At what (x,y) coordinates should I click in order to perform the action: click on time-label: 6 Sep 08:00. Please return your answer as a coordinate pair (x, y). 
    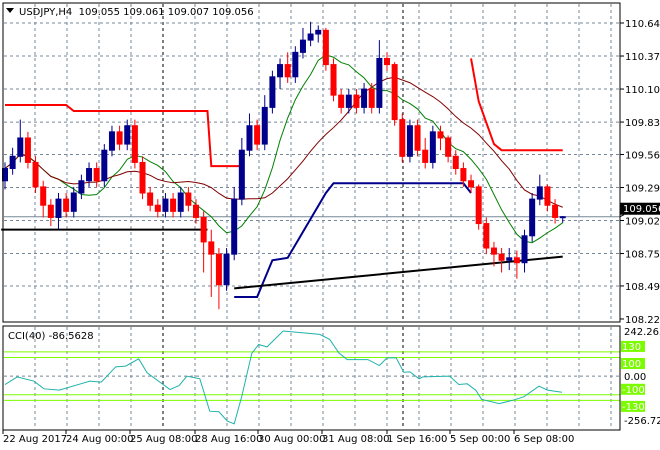
    Looking at the image, I should click on (544, 439).